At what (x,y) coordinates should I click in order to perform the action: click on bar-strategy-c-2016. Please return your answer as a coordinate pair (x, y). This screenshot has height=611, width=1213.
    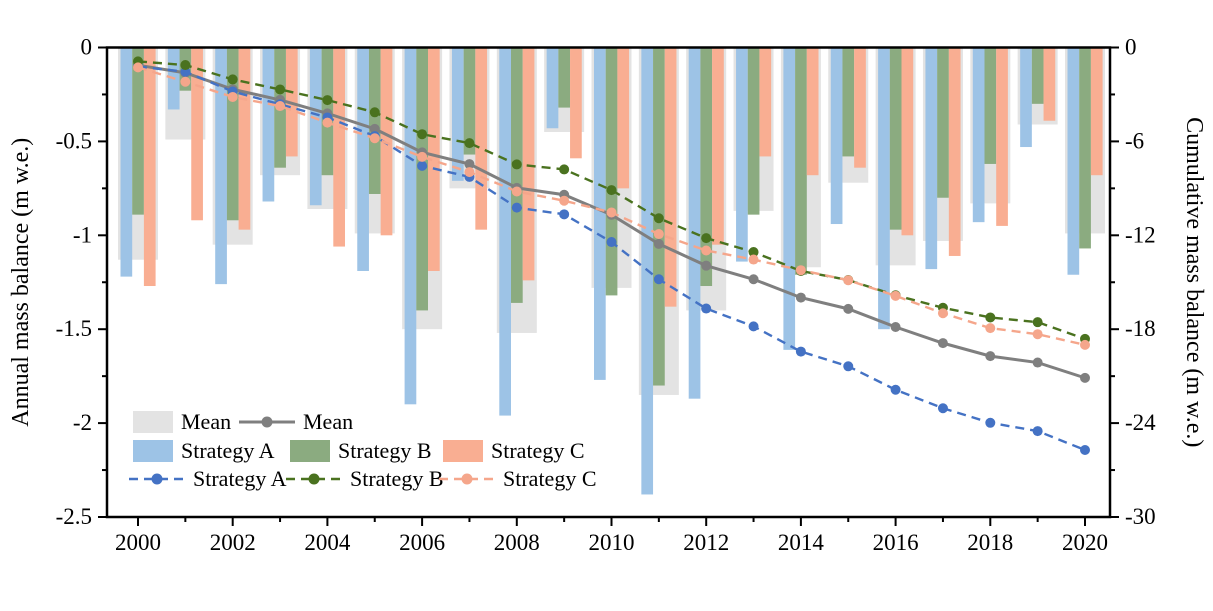
    Looking at the image, I should click on (907, 141).